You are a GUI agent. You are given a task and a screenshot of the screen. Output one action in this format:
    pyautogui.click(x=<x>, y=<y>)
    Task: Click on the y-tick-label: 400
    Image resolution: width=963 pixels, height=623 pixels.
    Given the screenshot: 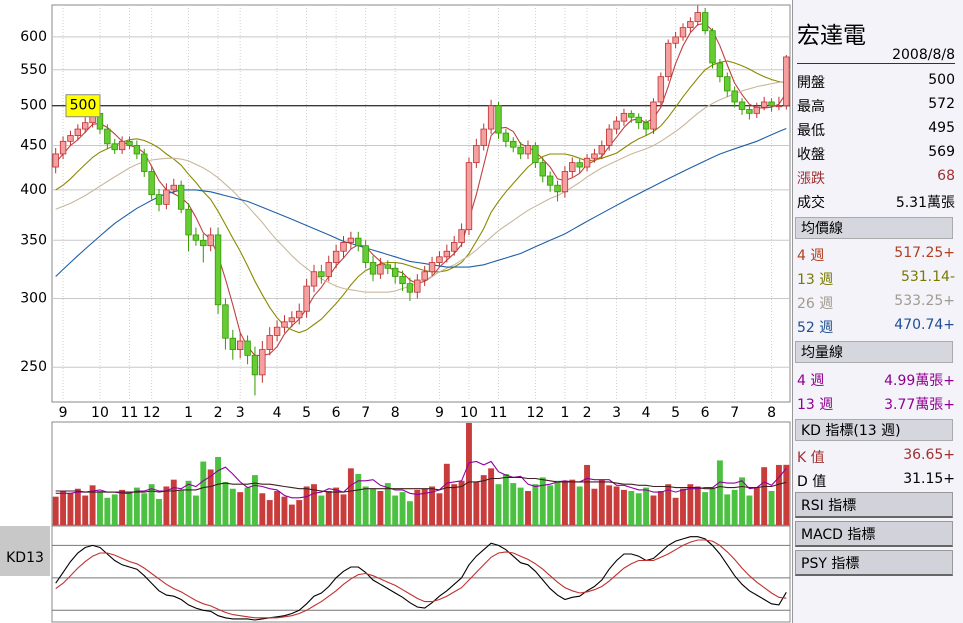 What is the action you would take?
    pyautogui.click(x=33, y=190)
    